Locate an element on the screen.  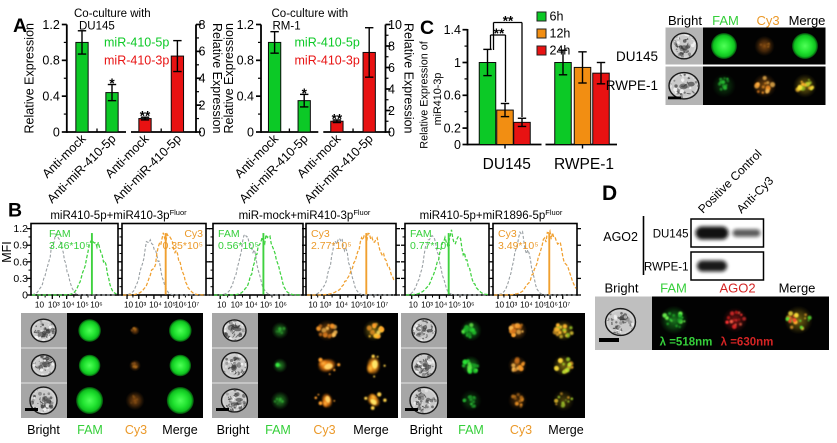
fam-disc is located at coordinates (805, 46).